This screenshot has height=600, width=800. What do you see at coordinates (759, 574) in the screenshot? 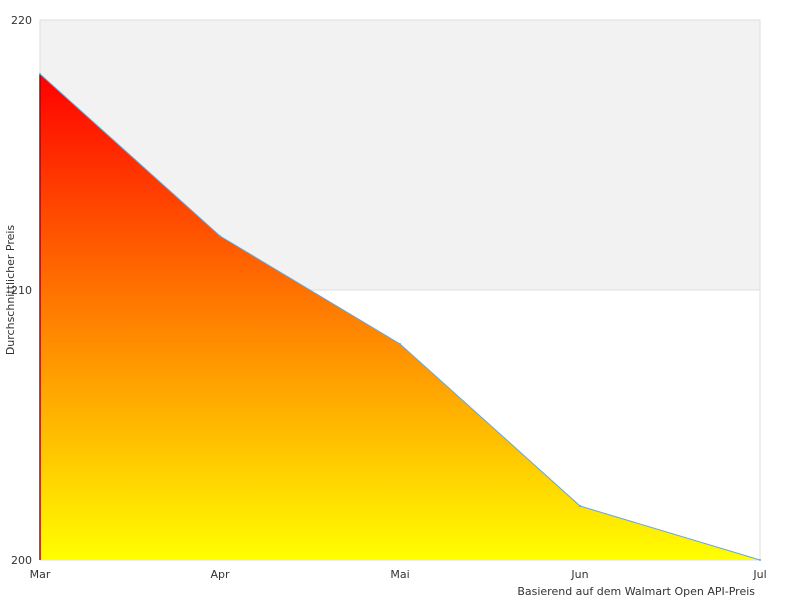
I see `x-tick-label-jul: Jul` at bounding box center [759, 574].